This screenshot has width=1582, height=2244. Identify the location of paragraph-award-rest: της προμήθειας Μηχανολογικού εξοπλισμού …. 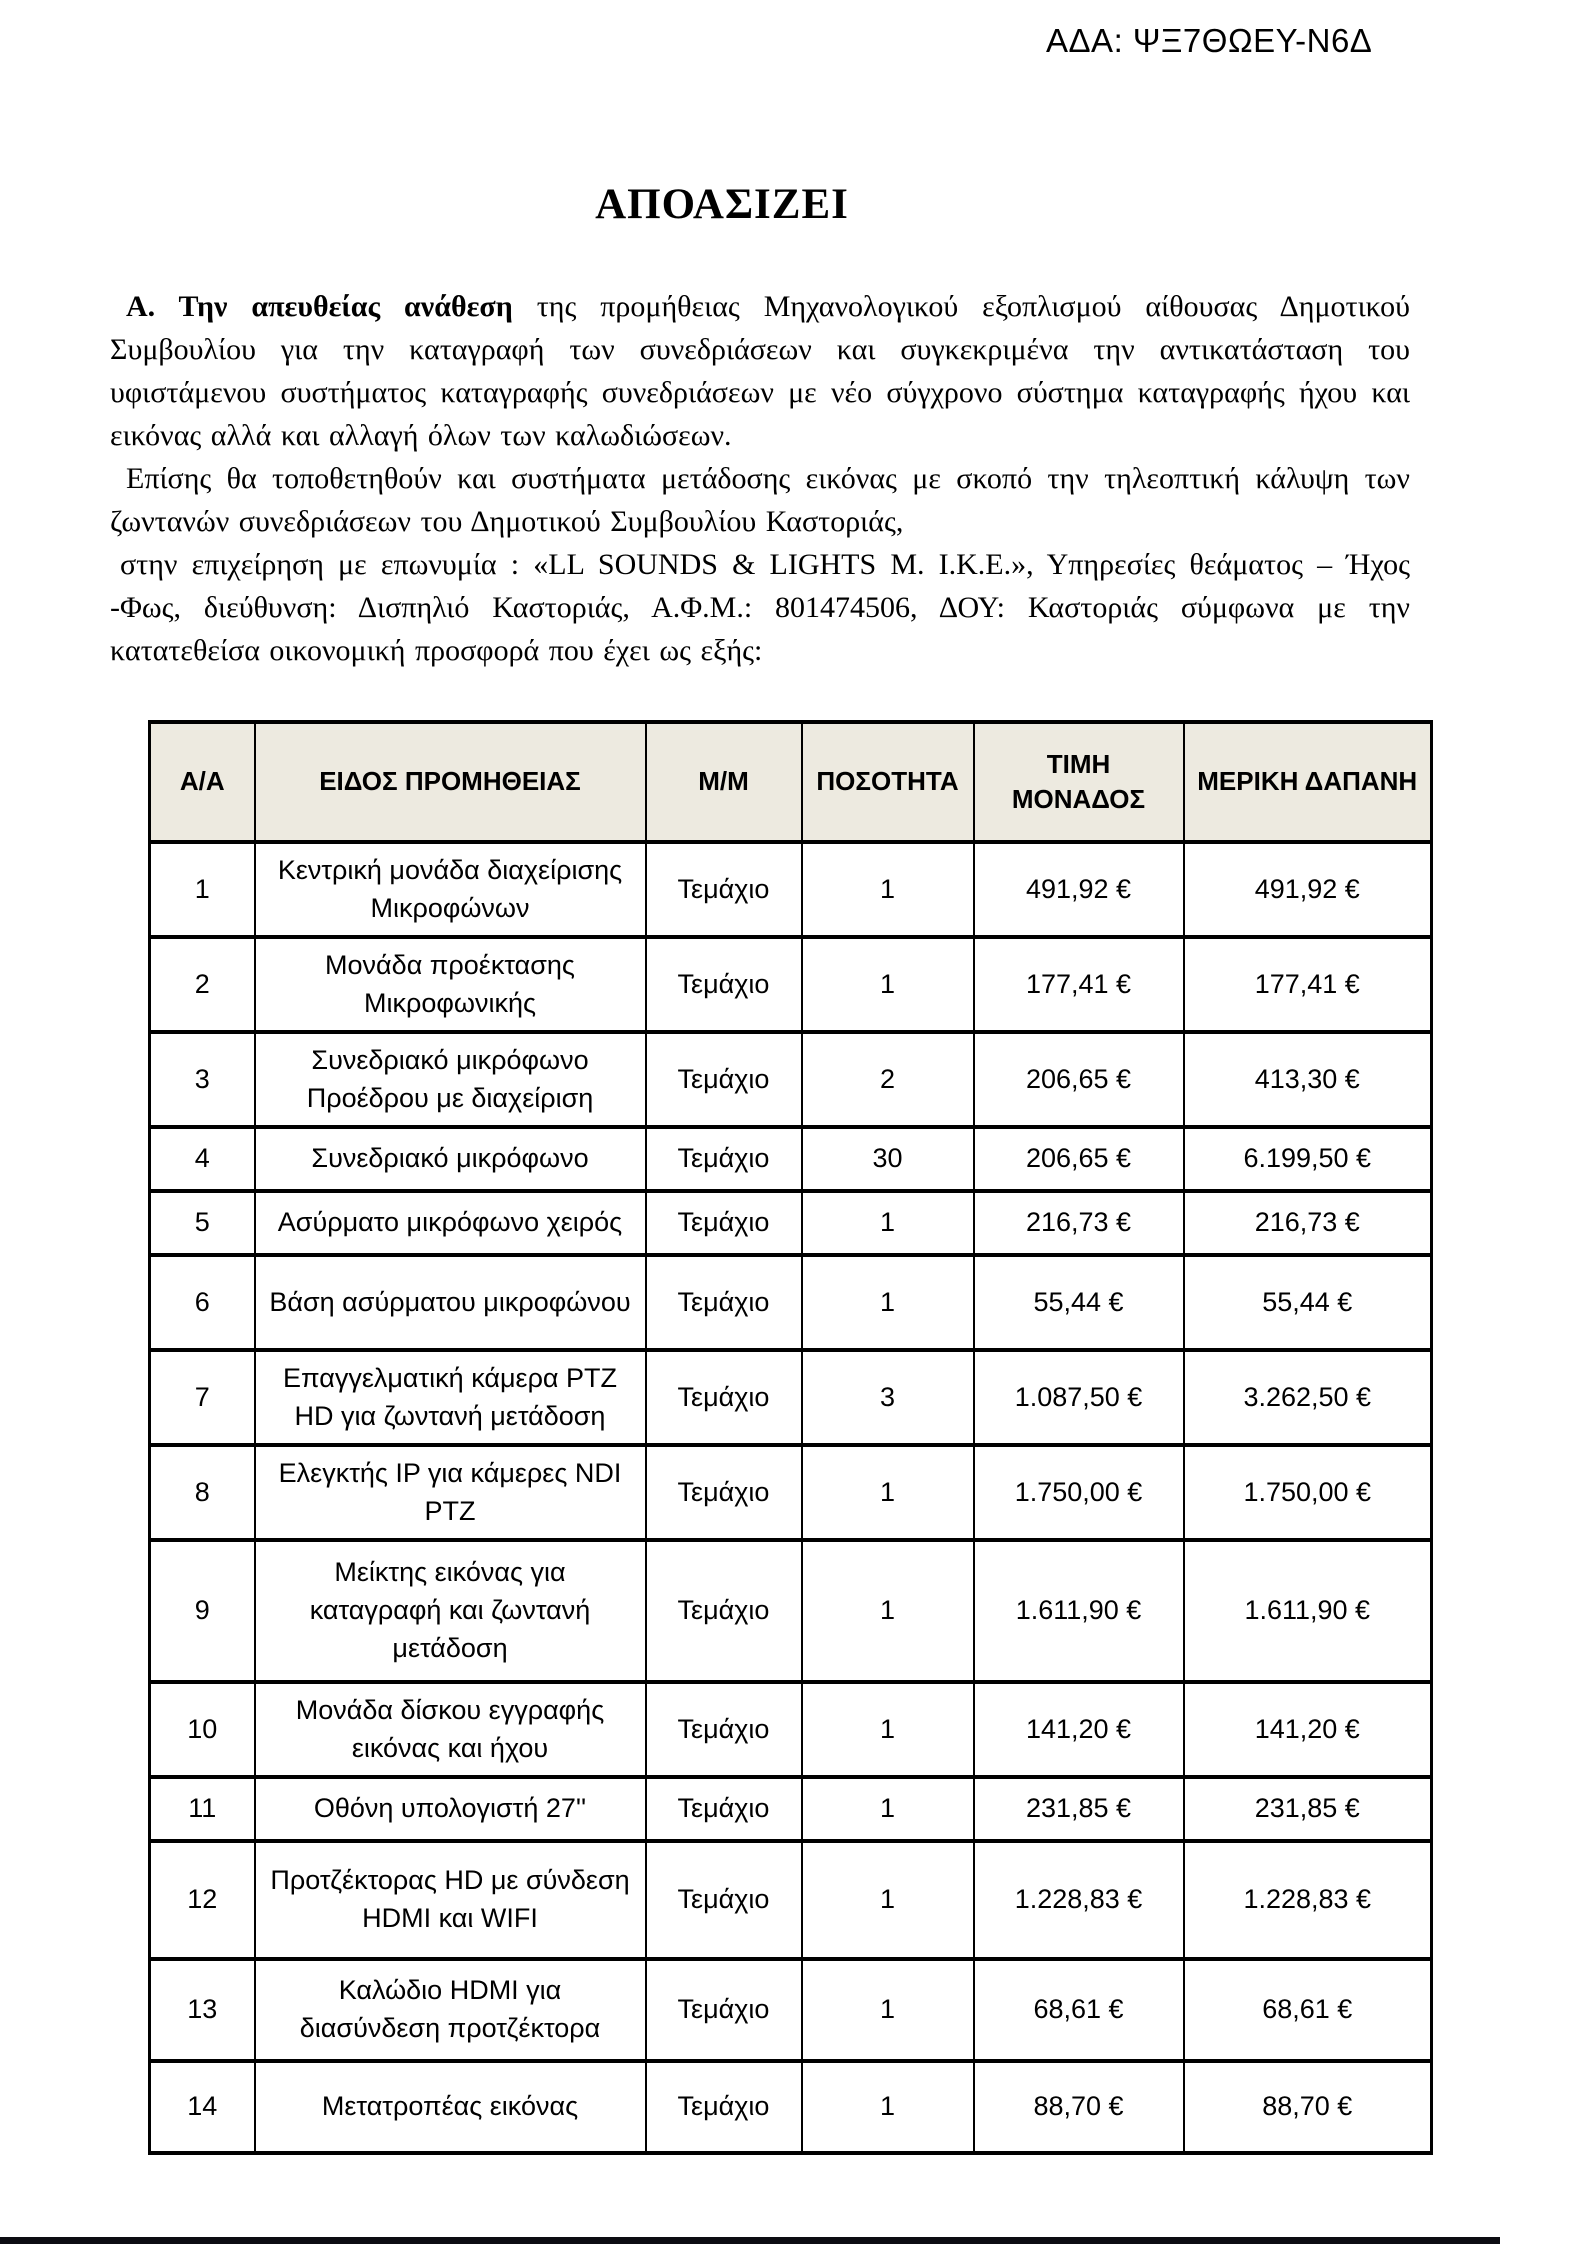
(760, 371).